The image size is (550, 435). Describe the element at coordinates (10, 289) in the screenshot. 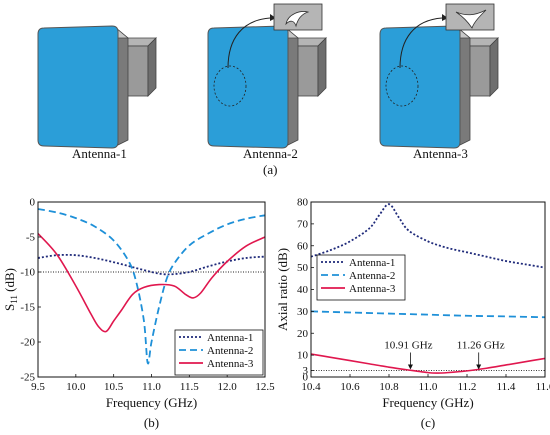

I see `y-axis-label: S11 (dB)` at that location.